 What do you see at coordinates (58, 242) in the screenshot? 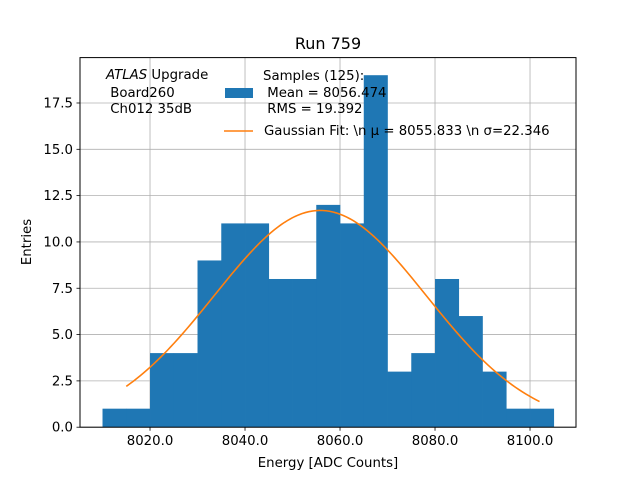
I see `y-tick-label: 10.0` at bounding box center [58, 242].